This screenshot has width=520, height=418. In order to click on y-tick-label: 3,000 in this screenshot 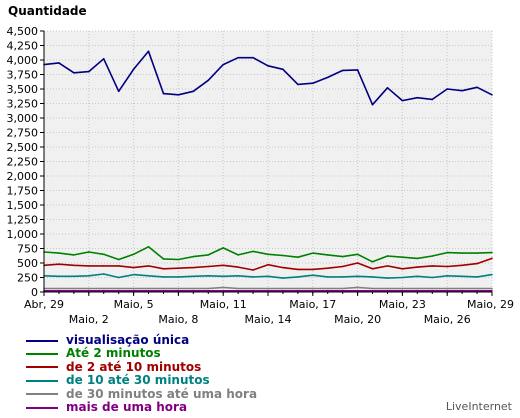, I will do `click(23, 118)`.